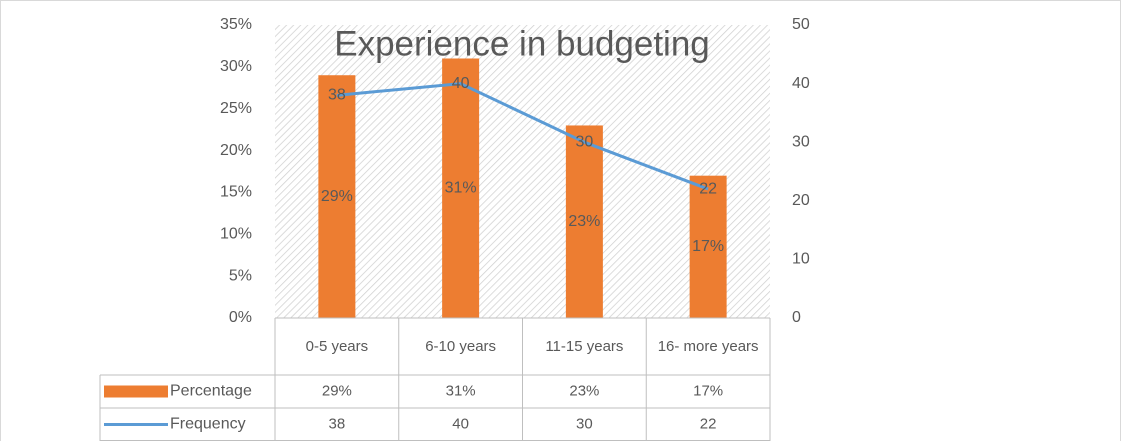 This screenshot has height=441, width=1121. I want to click on line-series, so click(522, 136).